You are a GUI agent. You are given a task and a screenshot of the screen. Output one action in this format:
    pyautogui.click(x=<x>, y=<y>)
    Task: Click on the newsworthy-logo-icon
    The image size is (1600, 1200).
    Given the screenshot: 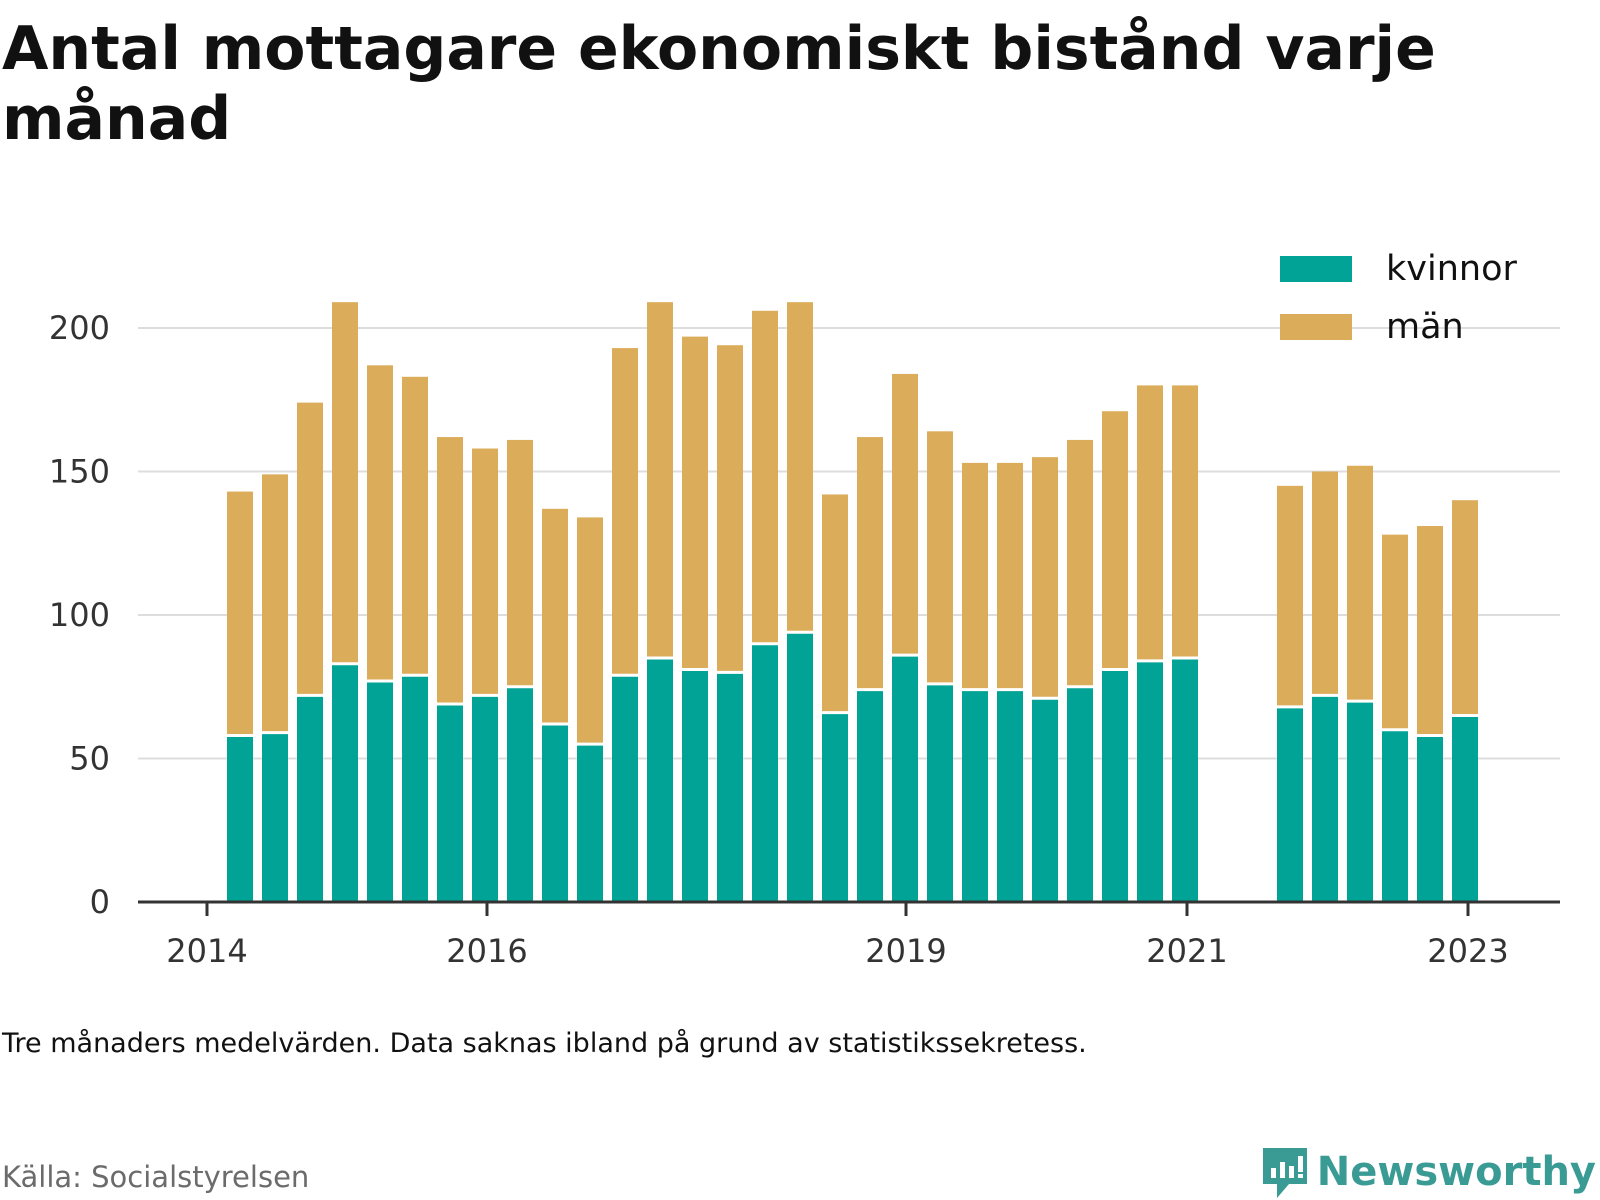 What is the action you would take?
    pyautogui.click(x=1284, y=1173)
    